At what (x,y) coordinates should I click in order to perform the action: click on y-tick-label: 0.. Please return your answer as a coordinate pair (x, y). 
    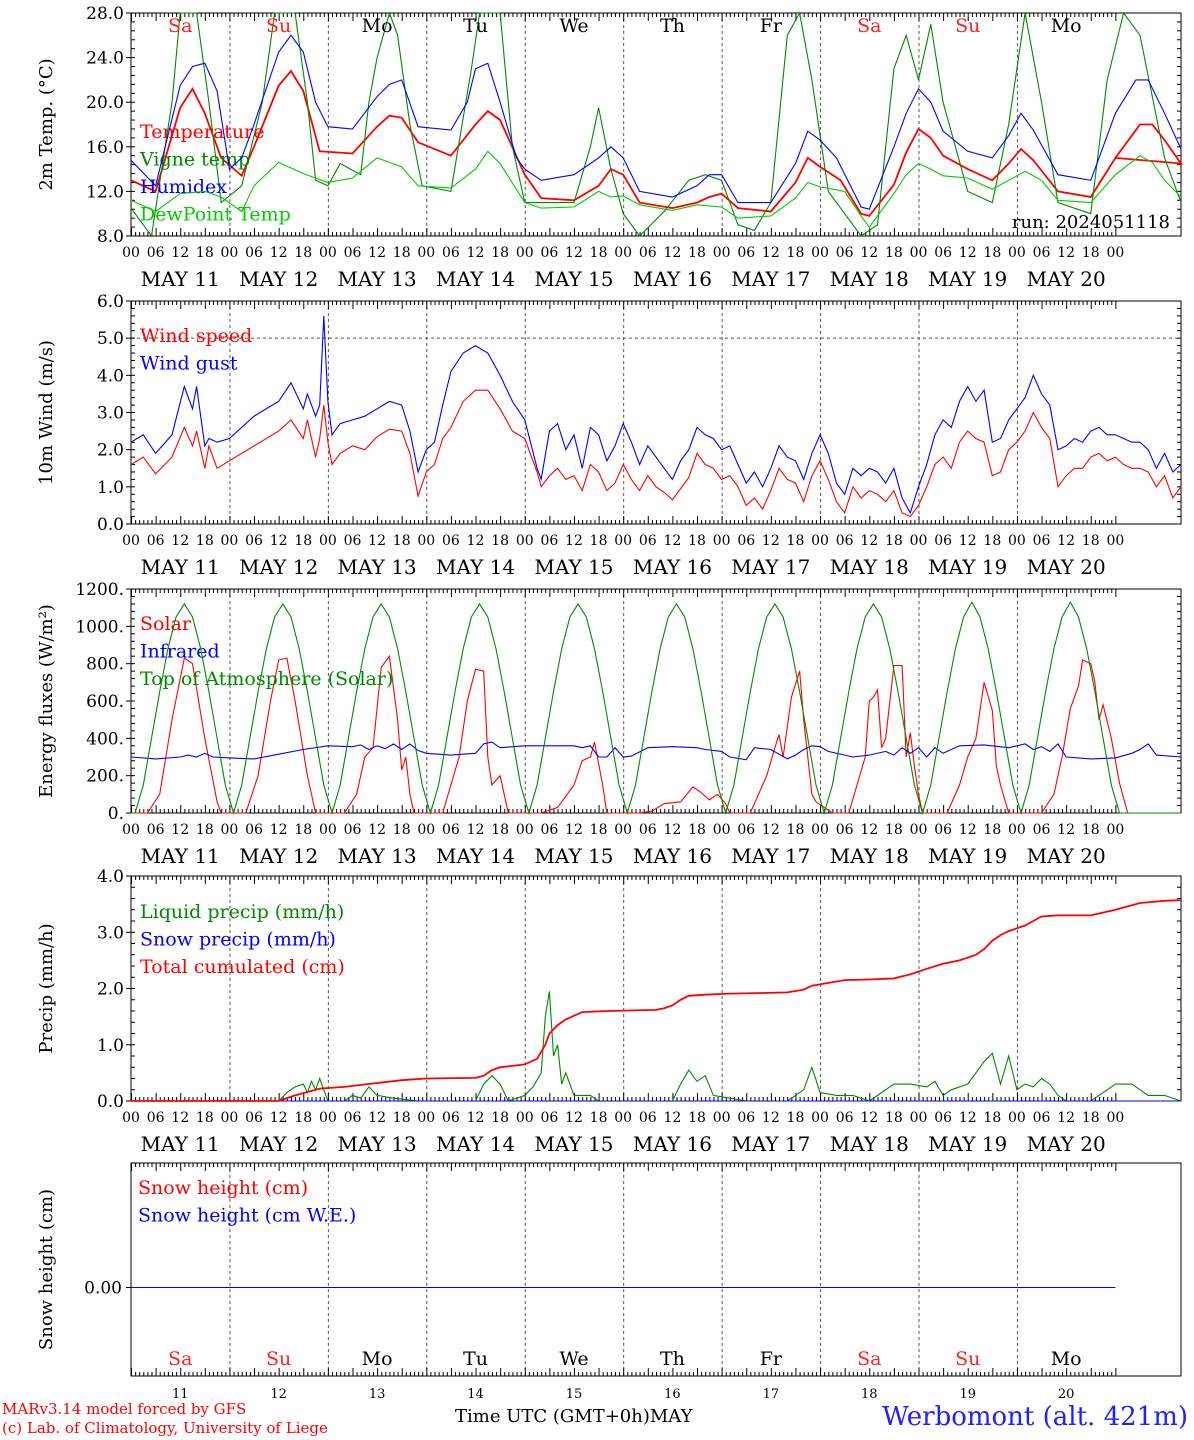
    Looking at the image, I should click on (116, 814).